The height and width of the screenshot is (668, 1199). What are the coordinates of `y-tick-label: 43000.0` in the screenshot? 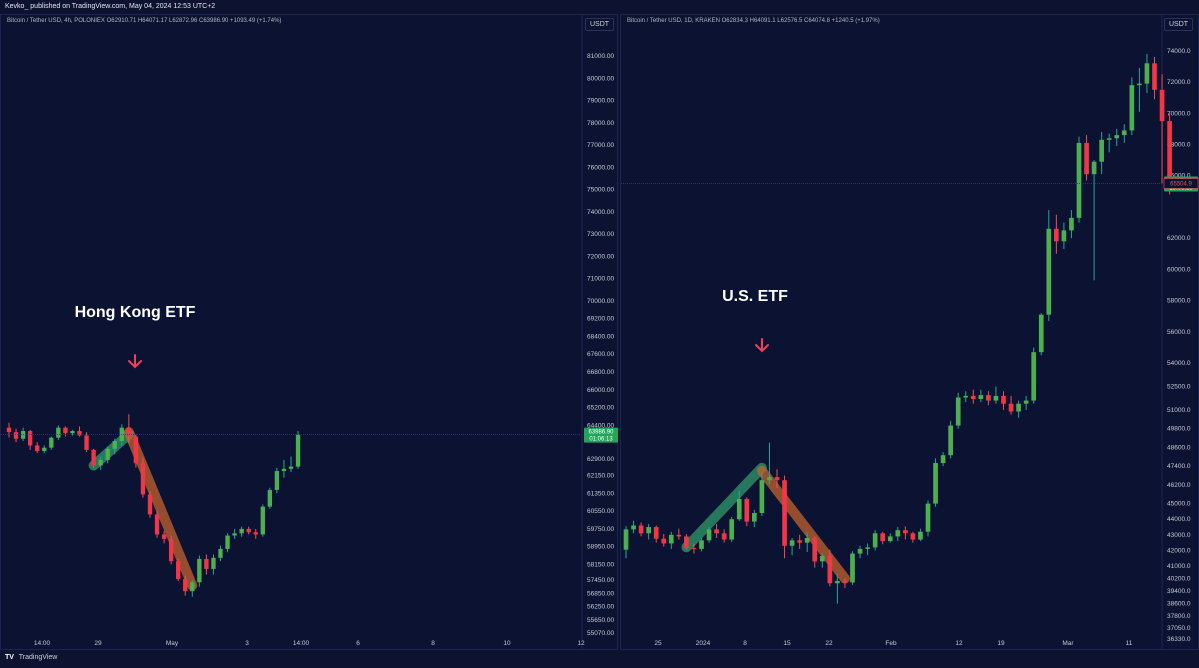 It's located at (1179, 535).